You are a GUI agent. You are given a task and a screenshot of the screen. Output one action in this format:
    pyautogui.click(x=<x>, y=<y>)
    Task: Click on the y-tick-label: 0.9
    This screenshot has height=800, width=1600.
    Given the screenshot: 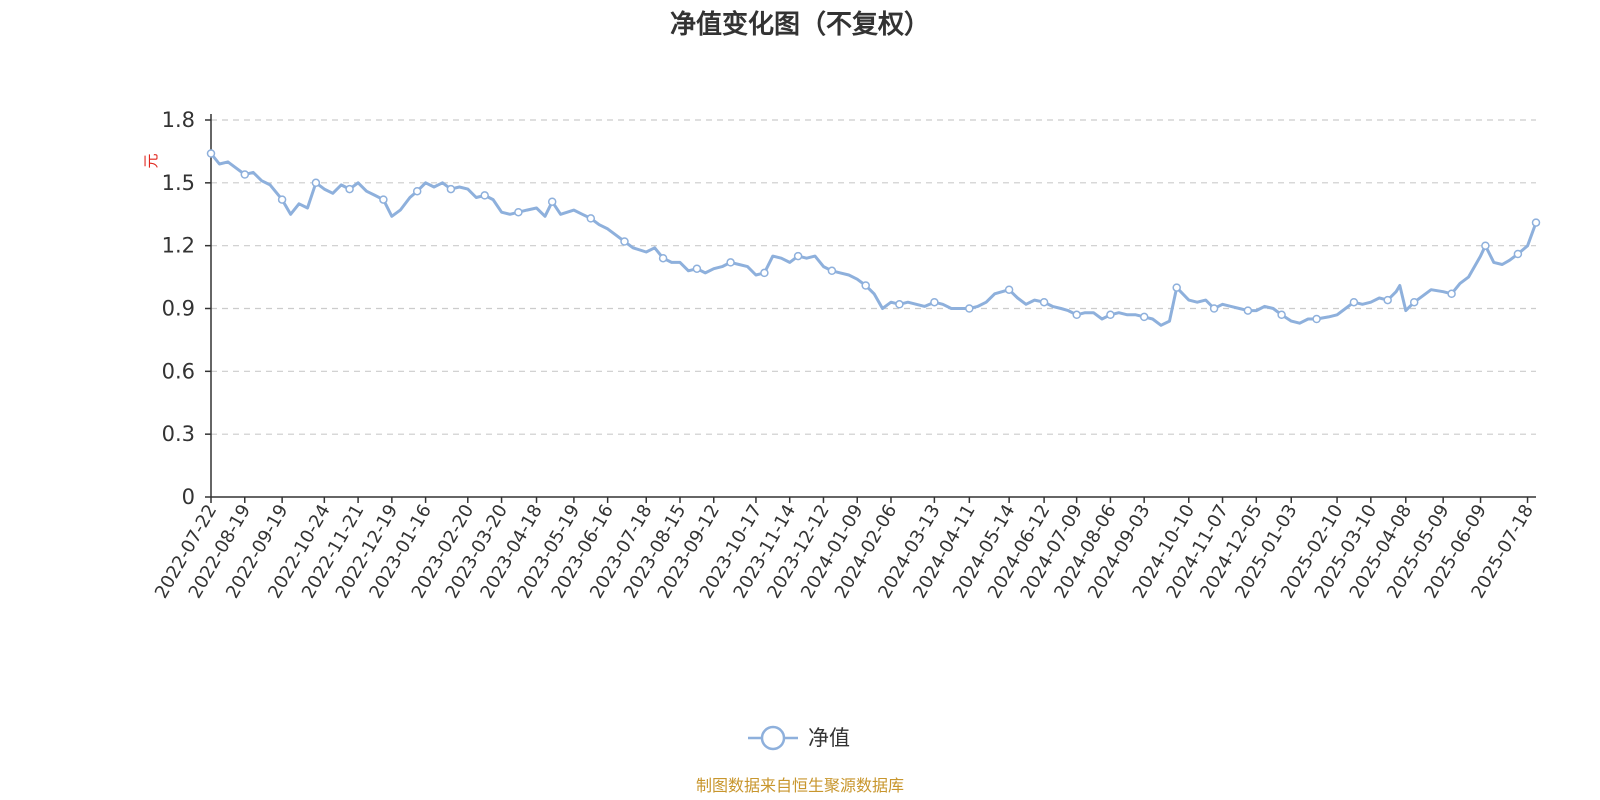 What is the action you would take?
    pyautogui.click(x=178, y=309)
    